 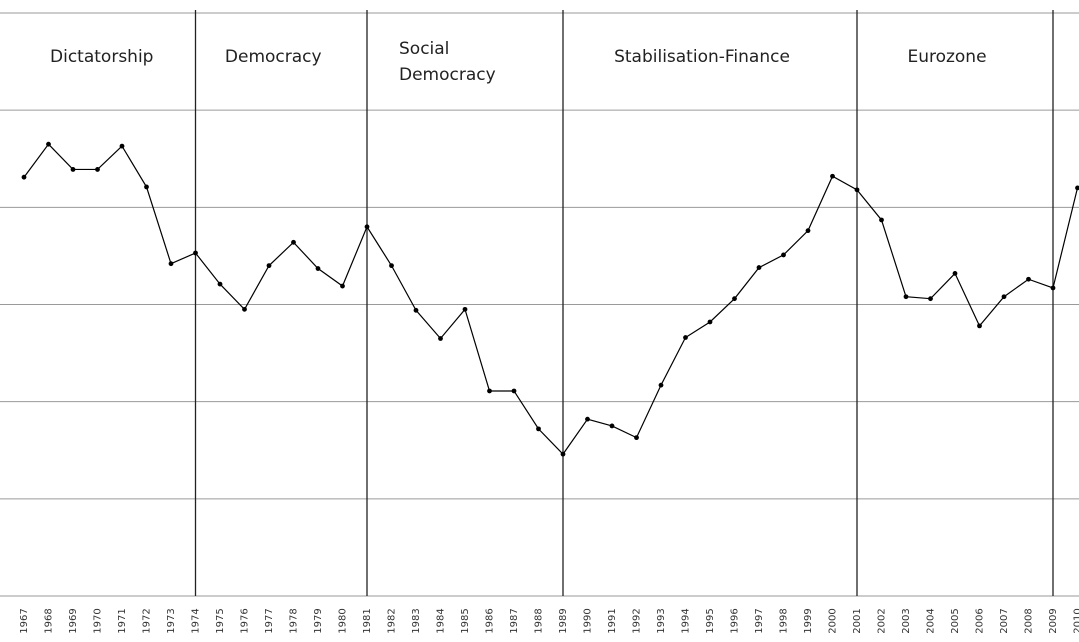 What do you see at coordinates (1029, 620) in the screenshot?
I see `x-tick-label: 2008` at bounding box center [1029, 620].